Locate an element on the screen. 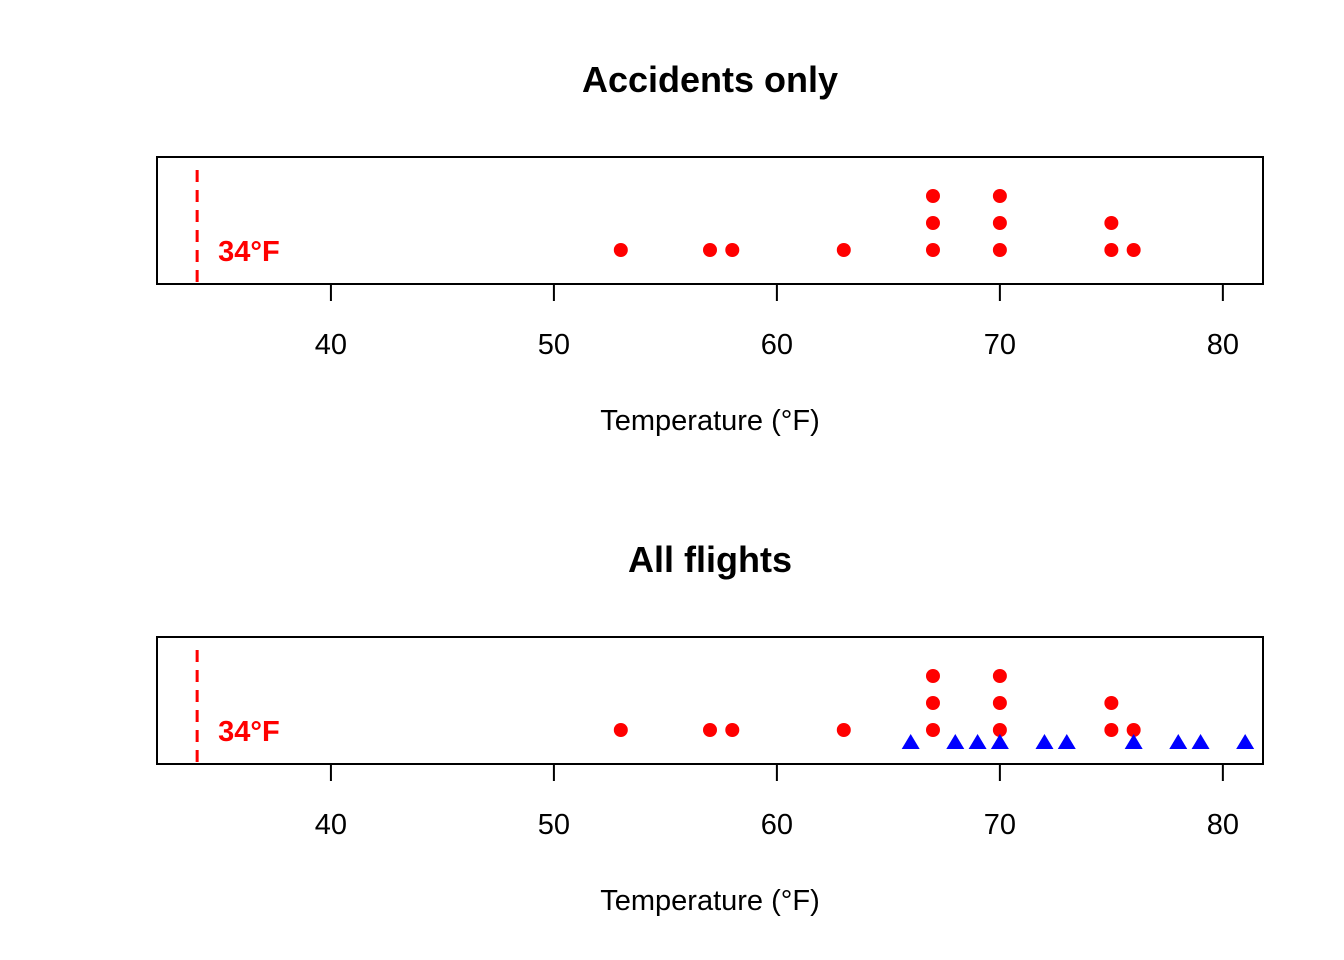 This screenshot has height=960, width=1344. chart-title: All flights is located at coordinates (710, 559).